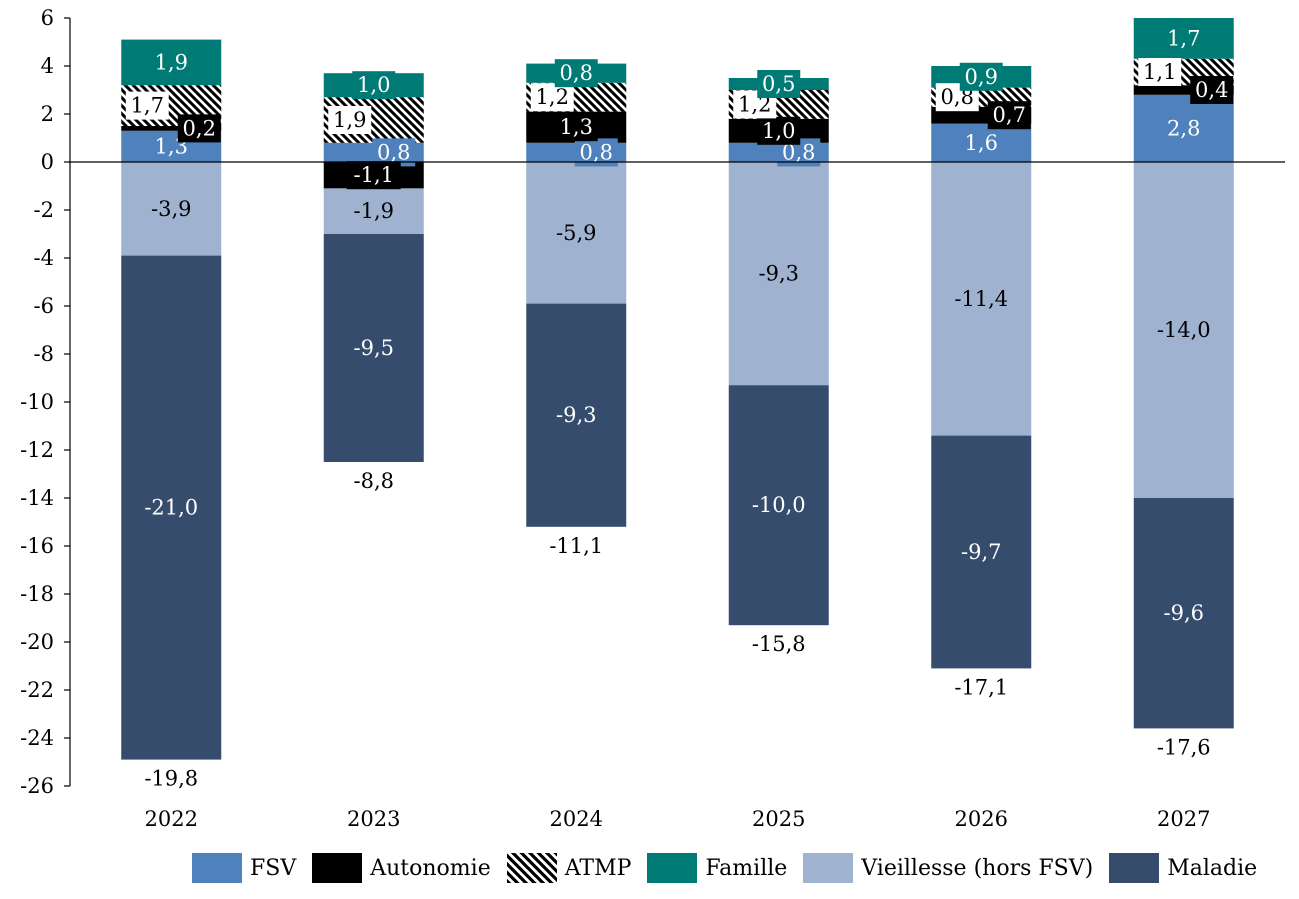  I want to click on bar-maladie-2023, so click(373, 348).